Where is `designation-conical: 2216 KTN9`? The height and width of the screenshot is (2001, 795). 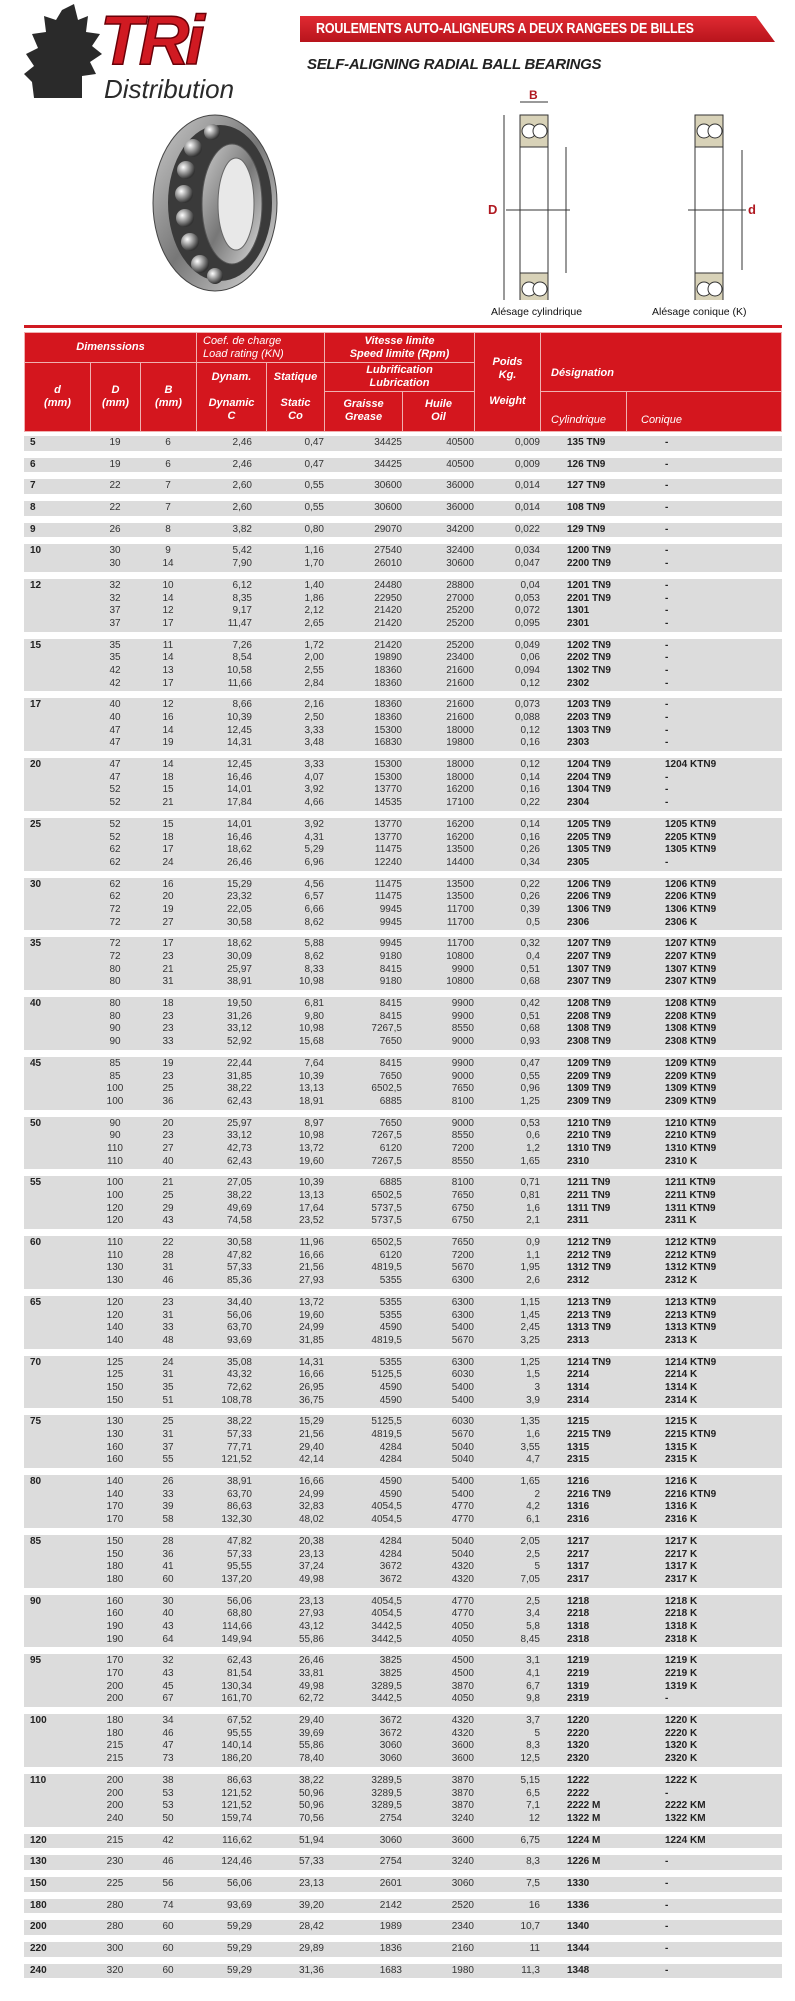 designation-conical: 2216 KTN9 is located at coordinates (691, 1494).